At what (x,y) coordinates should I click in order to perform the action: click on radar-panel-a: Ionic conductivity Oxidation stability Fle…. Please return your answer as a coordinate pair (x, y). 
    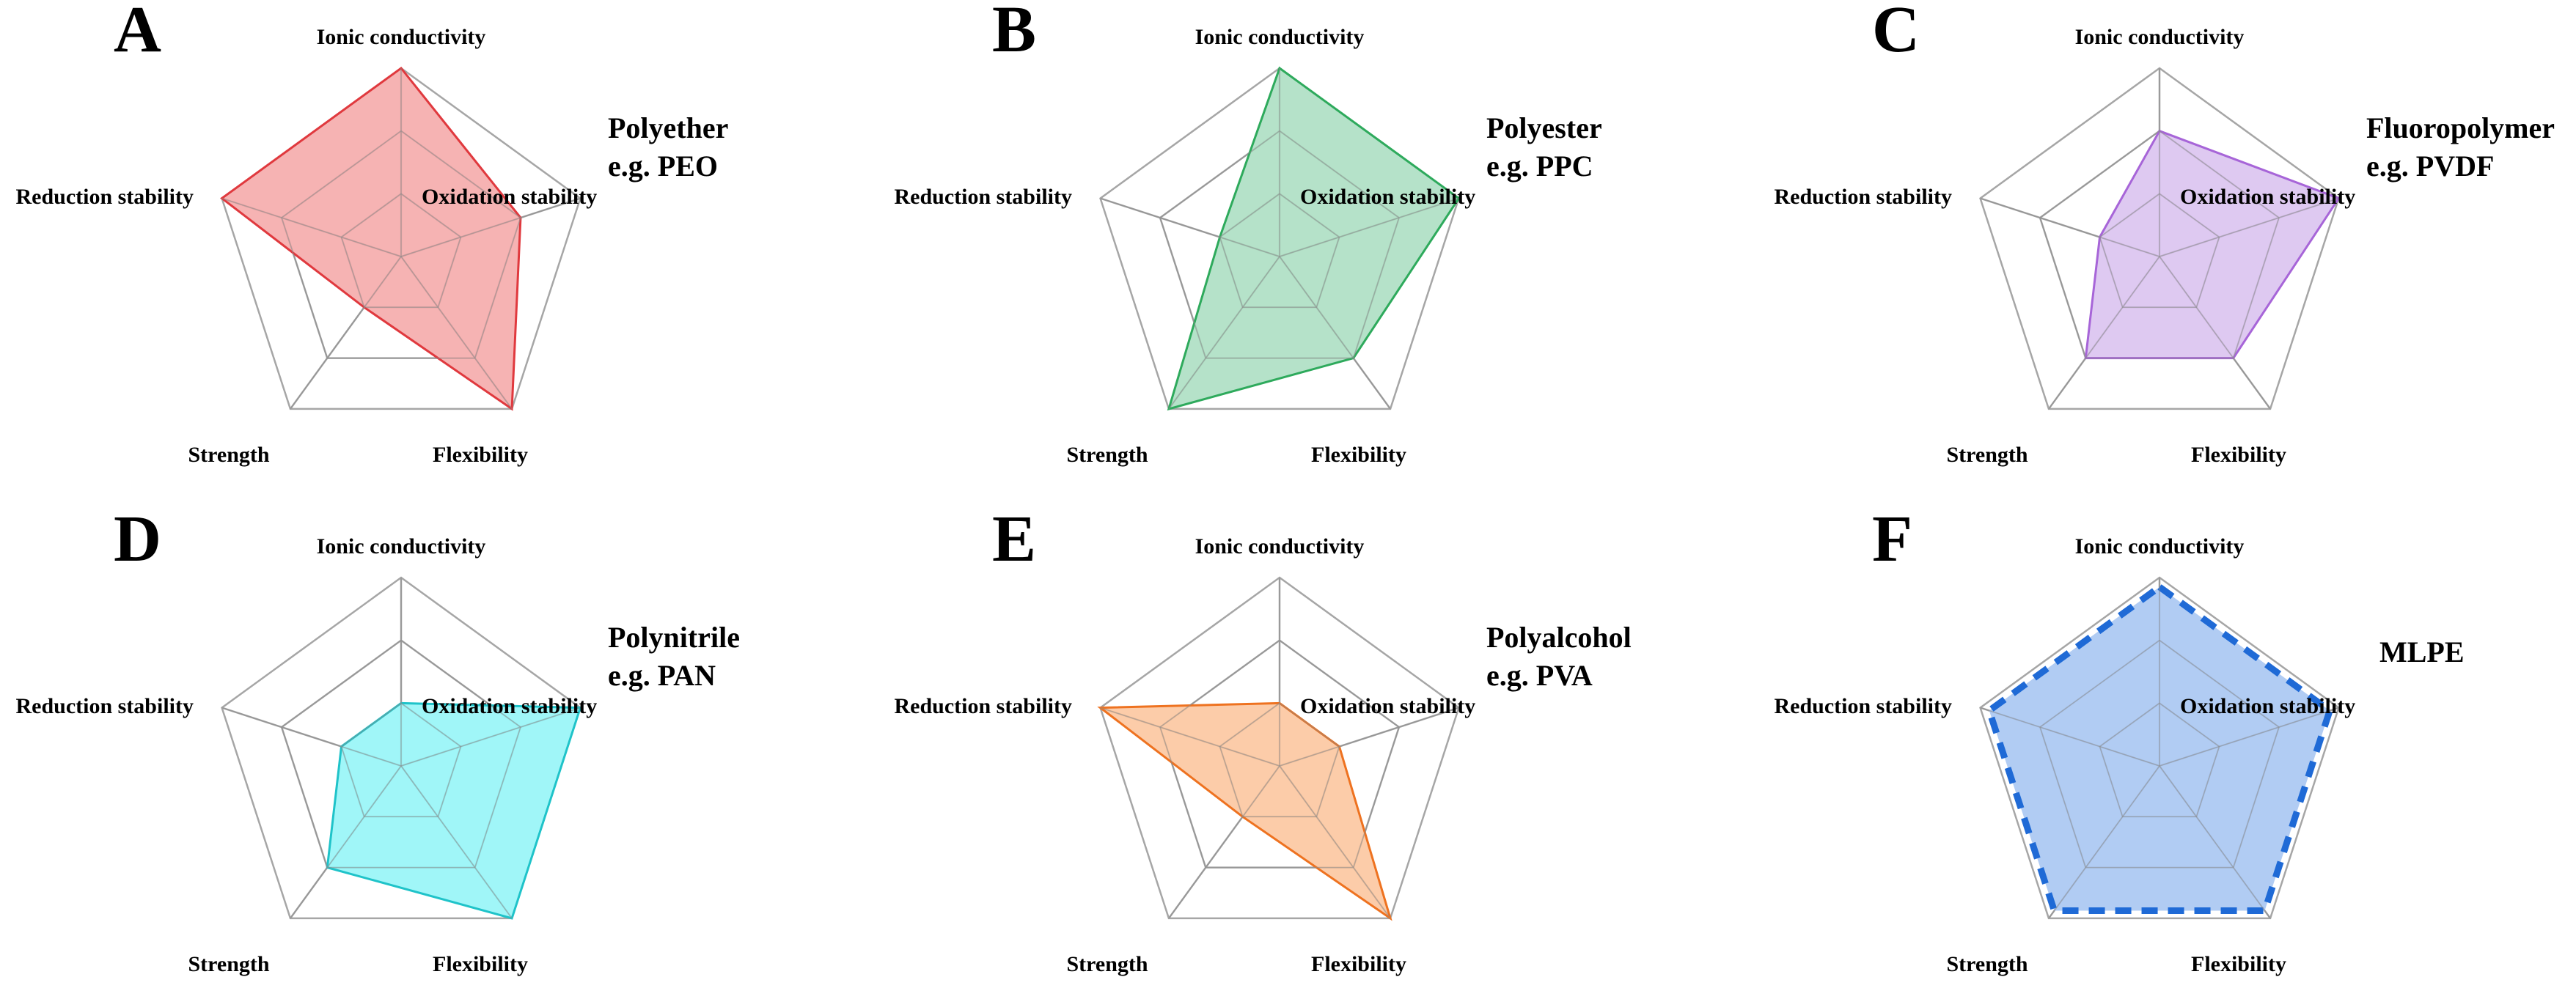
    Looking at the image, I should click on (372, 233).